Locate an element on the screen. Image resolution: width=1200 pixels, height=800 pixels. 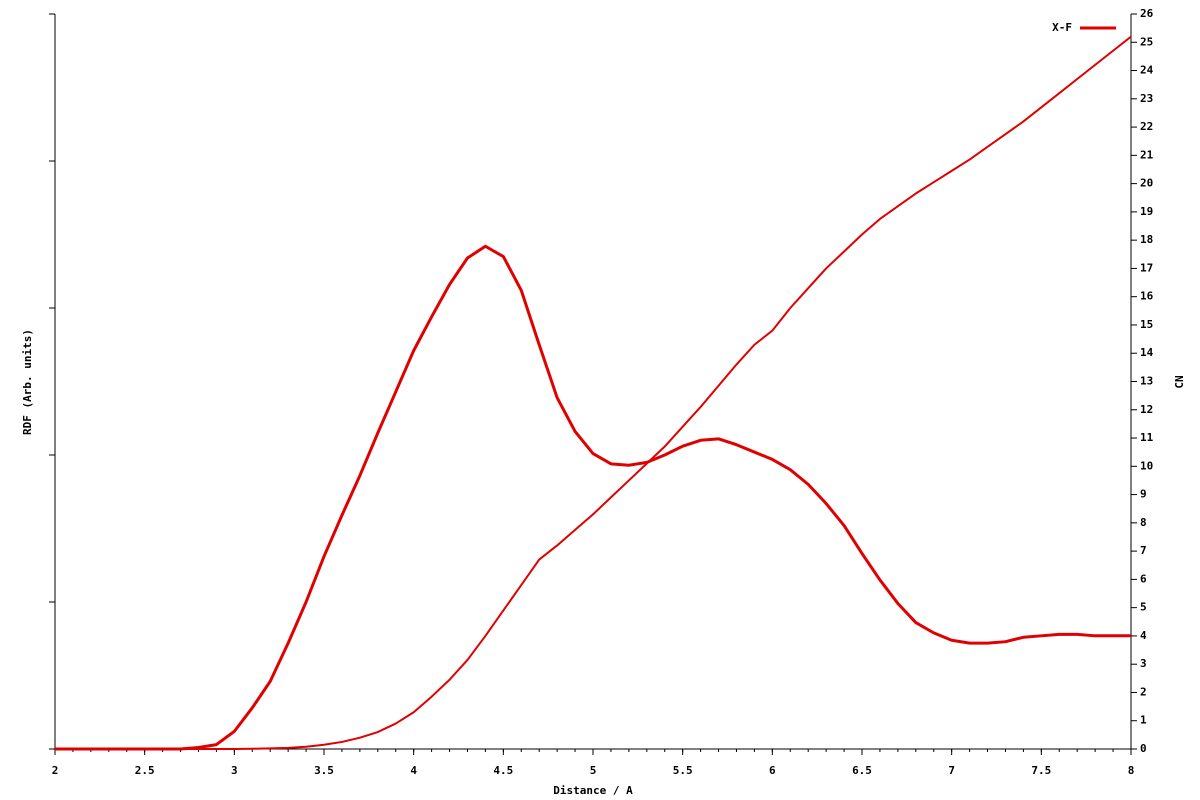
y2-tick-label: 25 is located at coordinates (1146, 41).